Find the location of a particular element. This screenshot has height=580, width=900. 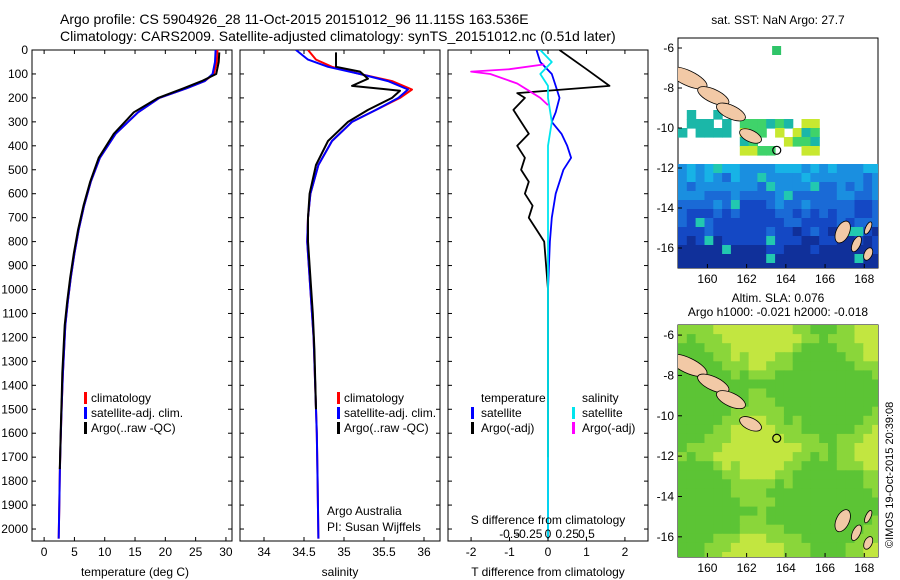

x-tick-label: 36 is located at coordinates (424, 552).